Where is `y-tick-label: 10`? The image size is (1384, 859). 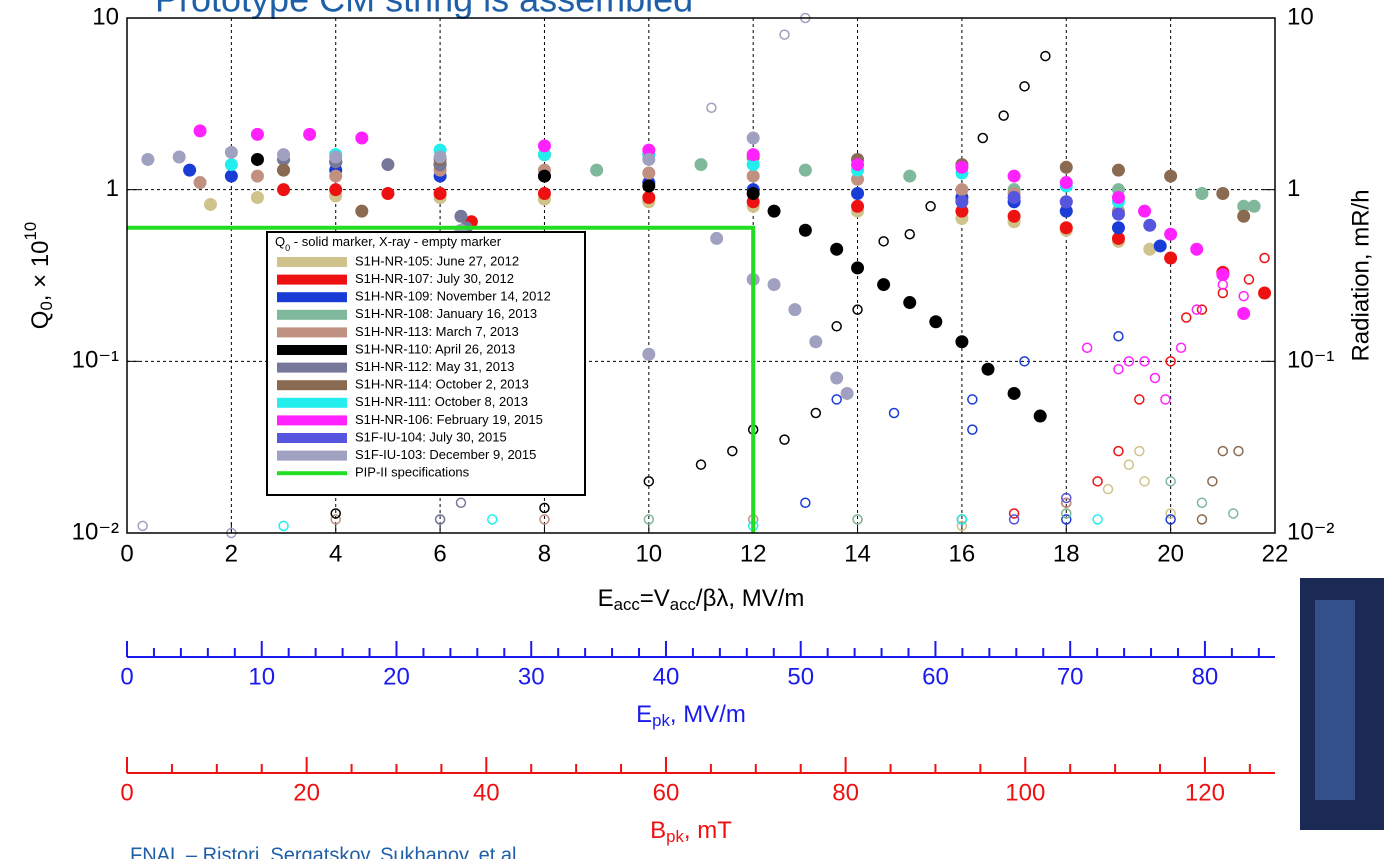 y-tick-label: 10 is located at coordinates (105, 16).